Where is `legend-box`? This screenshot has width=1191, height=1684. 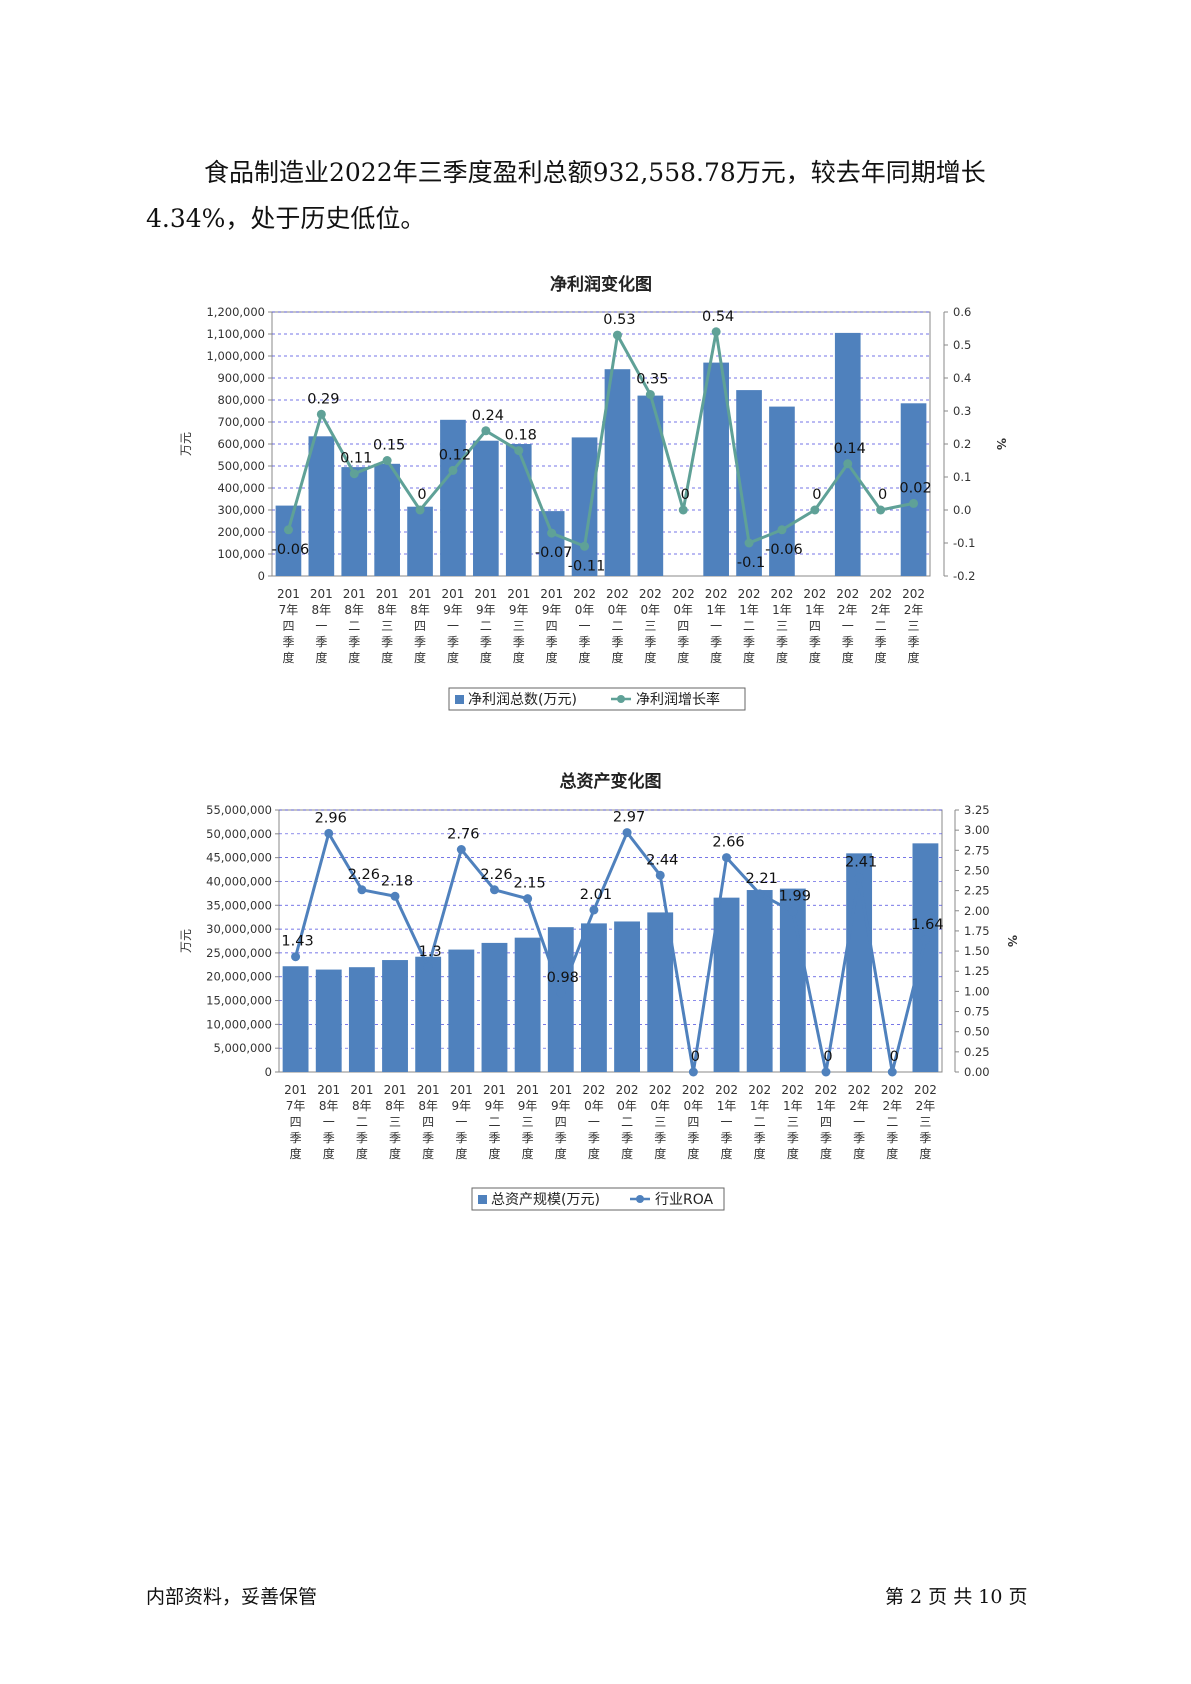
legend-box is located at coordinates (598, 1199).